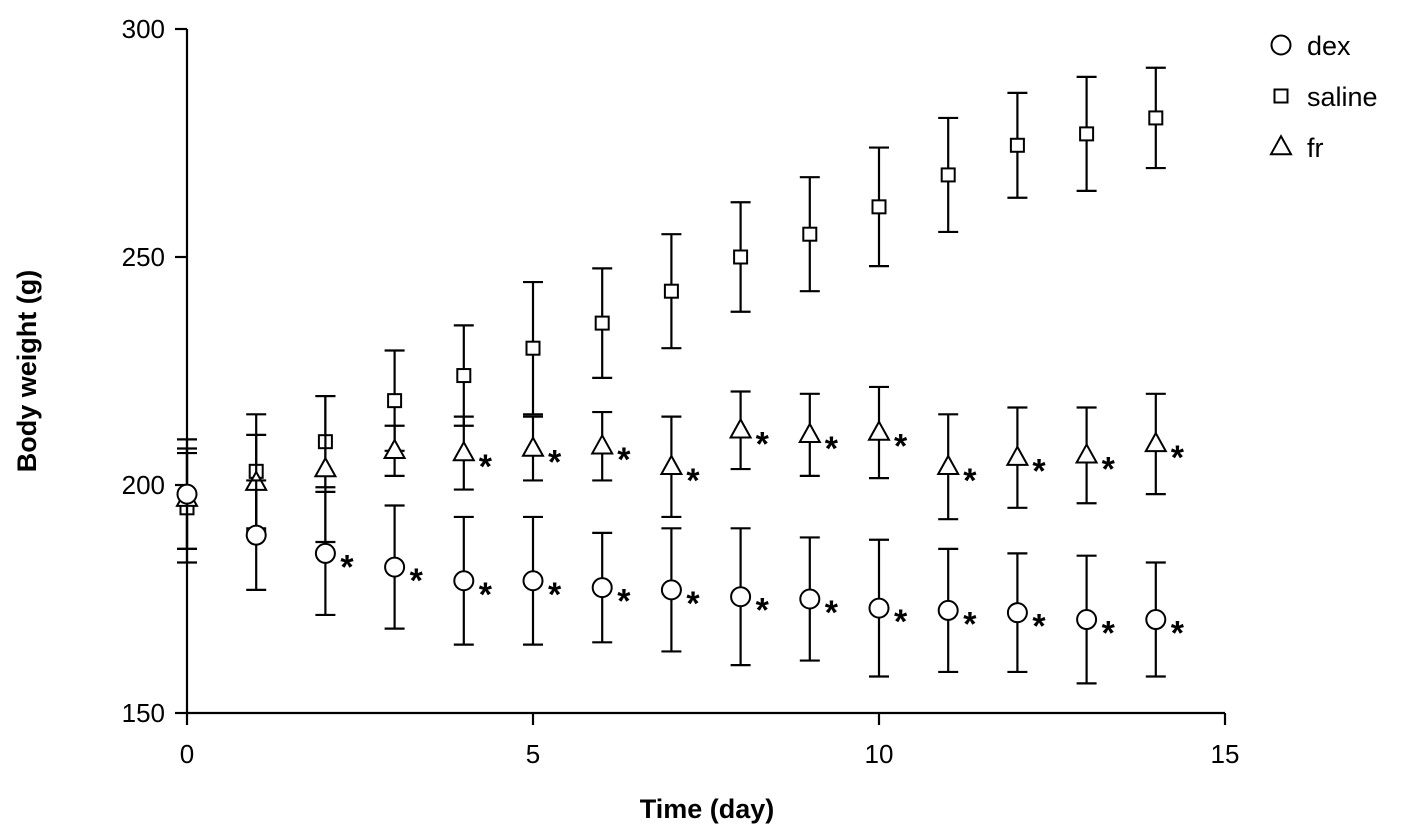 The image size is (1417, 837). What do you see at coordinates (143, 29) in the screenshot?
I see `y-tick-label: 300` at bounding box center [143, 29].